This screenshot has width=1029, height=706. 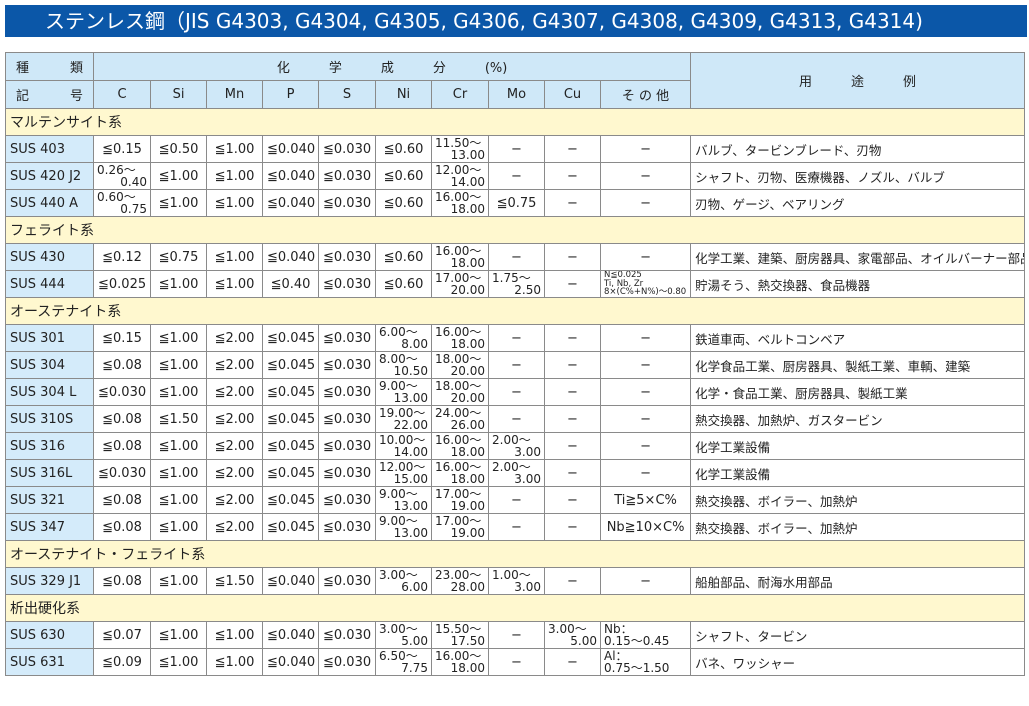 What do you see at coordinates (410, 371) in the screenshot?
I see `range-max: 10.50` at bounding box center [410, 371].